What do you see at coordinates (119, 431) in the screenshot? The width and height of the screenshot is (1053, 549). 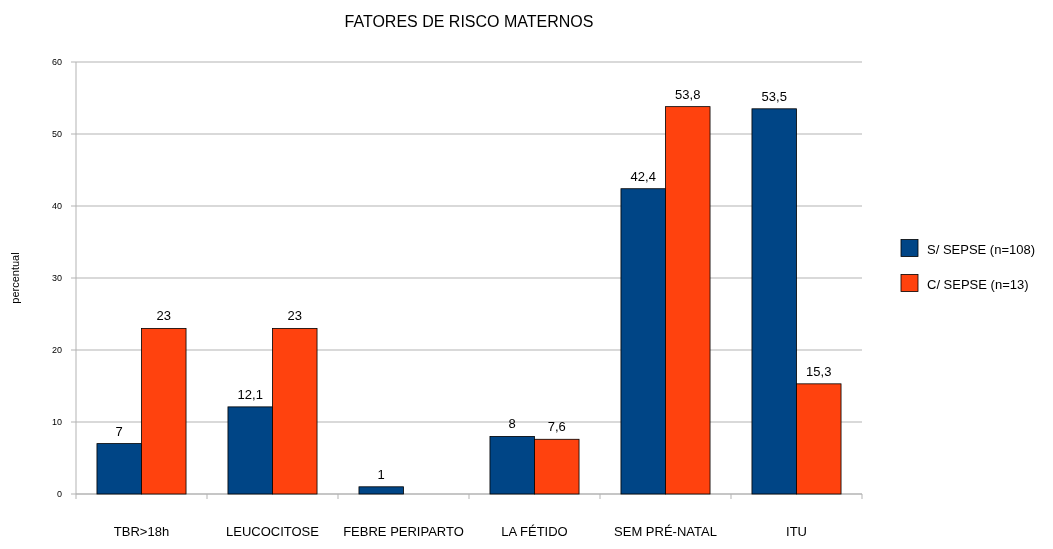 I see `data-label: 7` at bounding box center [119, 431].